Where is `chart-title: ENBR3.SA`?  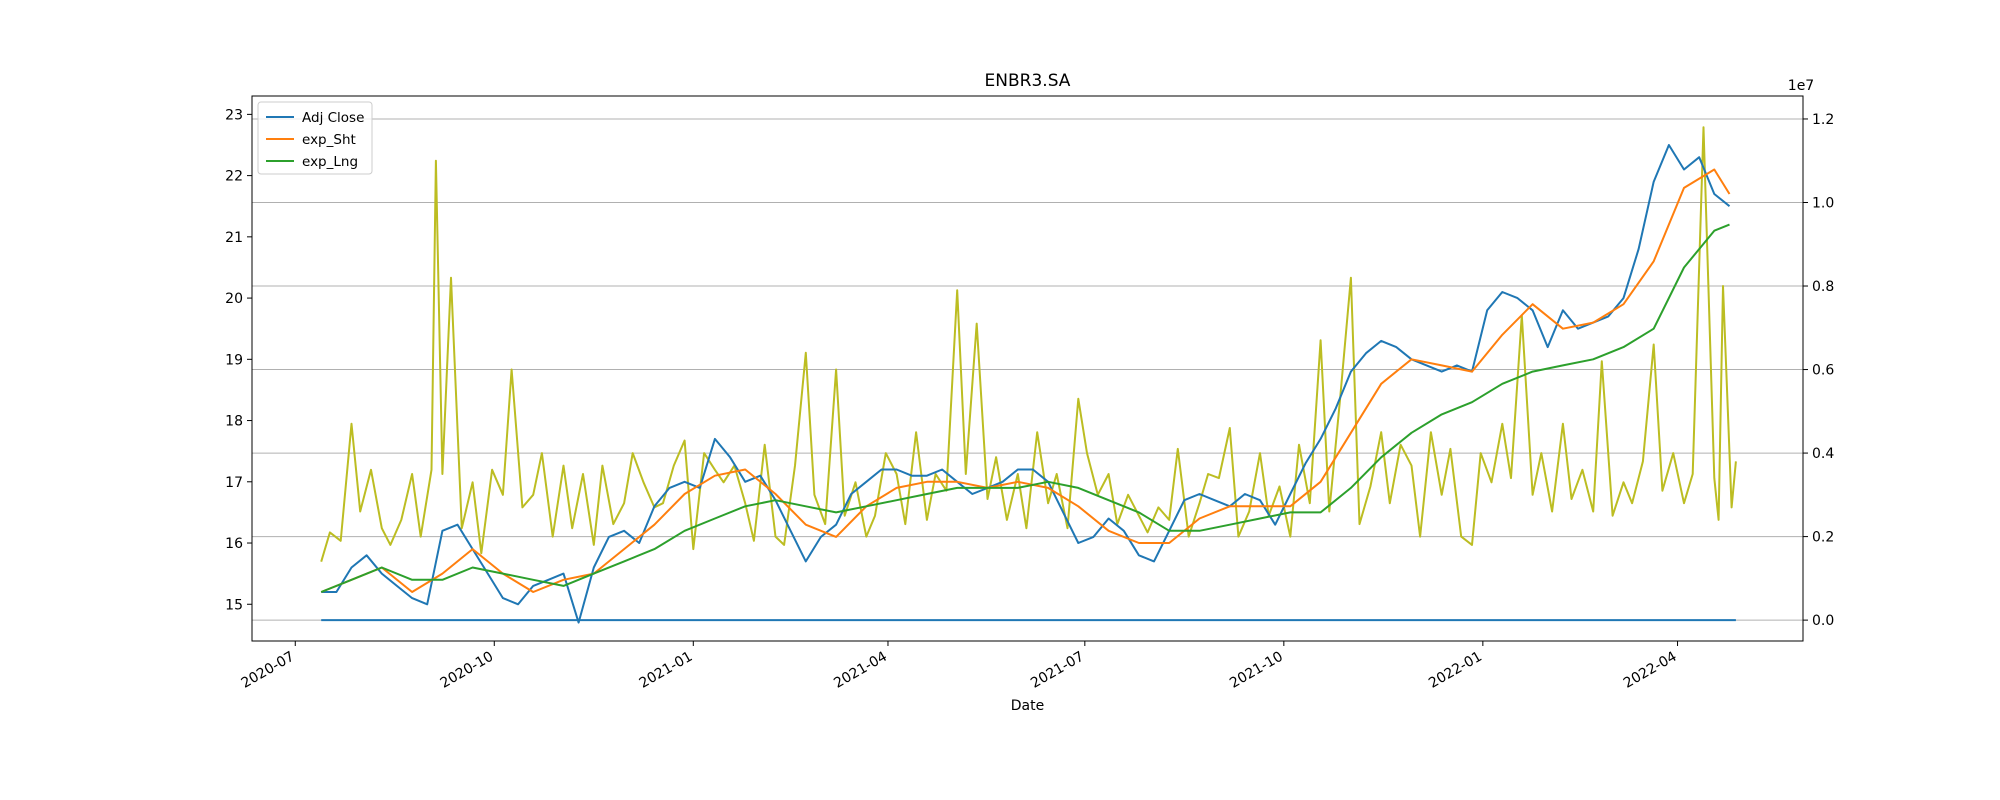 chart-title: ENBR3.SA is located at coordinates (1028, 81).